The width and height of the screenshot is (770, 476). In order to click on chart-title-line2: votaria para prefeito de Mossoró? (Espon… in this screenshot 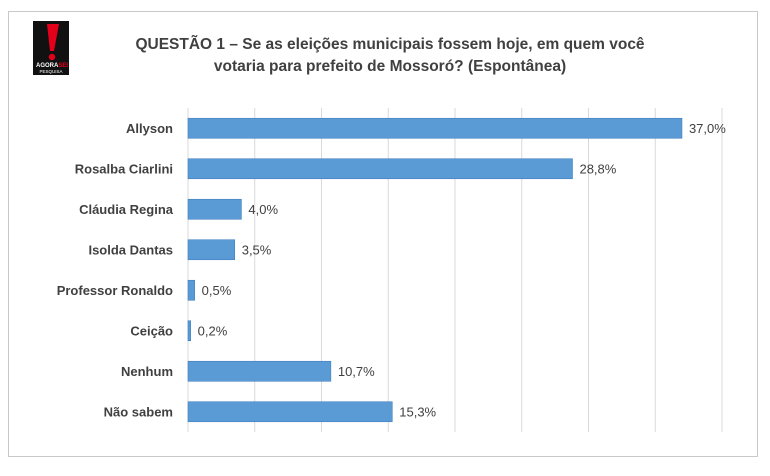, I will do `click(390, 66)`.